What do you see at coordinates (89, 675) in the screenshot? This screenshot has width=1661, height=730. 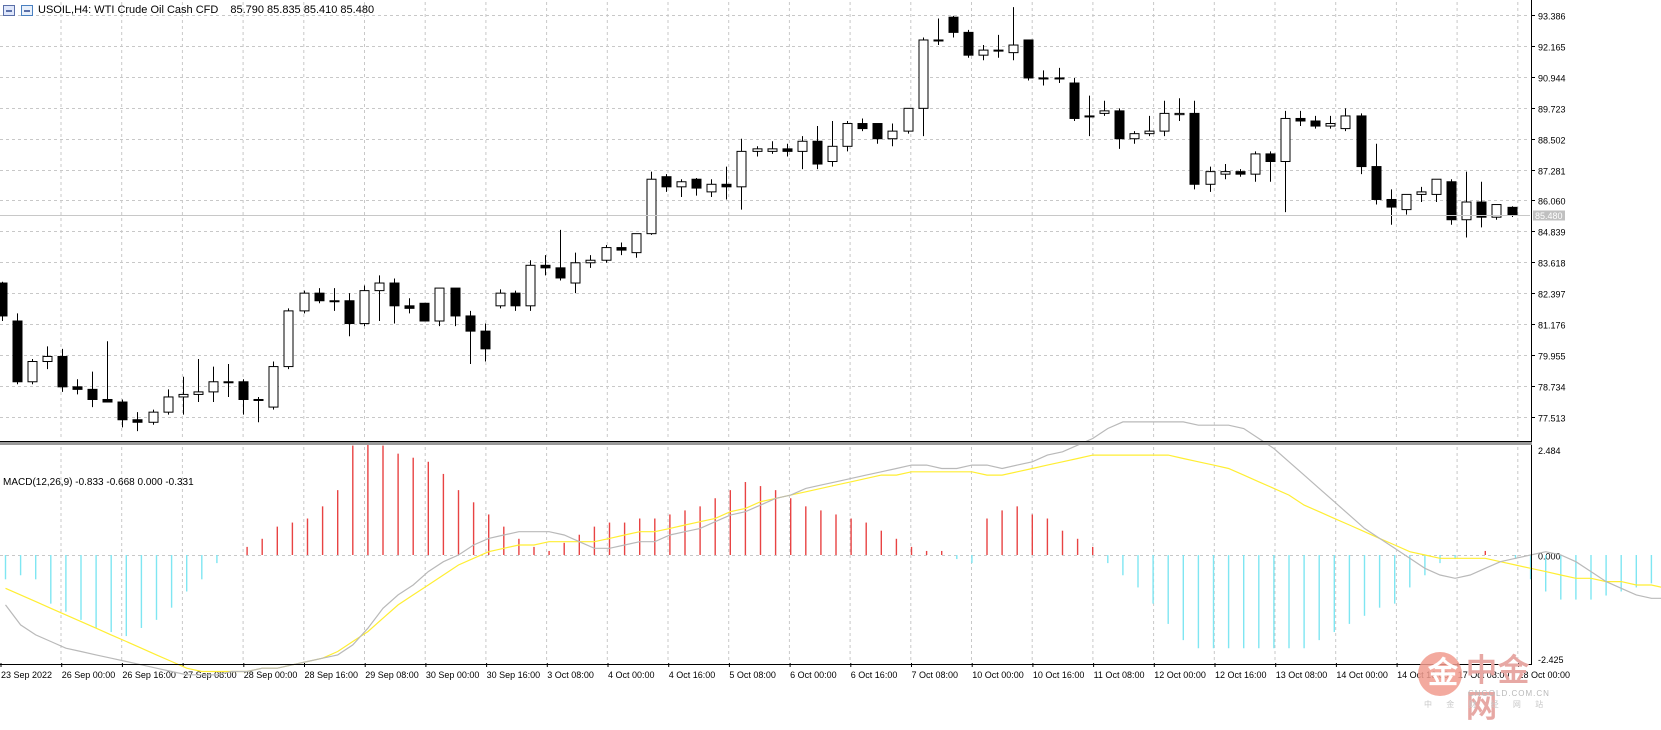 I see `time-tick-label: 26 Sep 00:00` at bounding box center [89, 675].